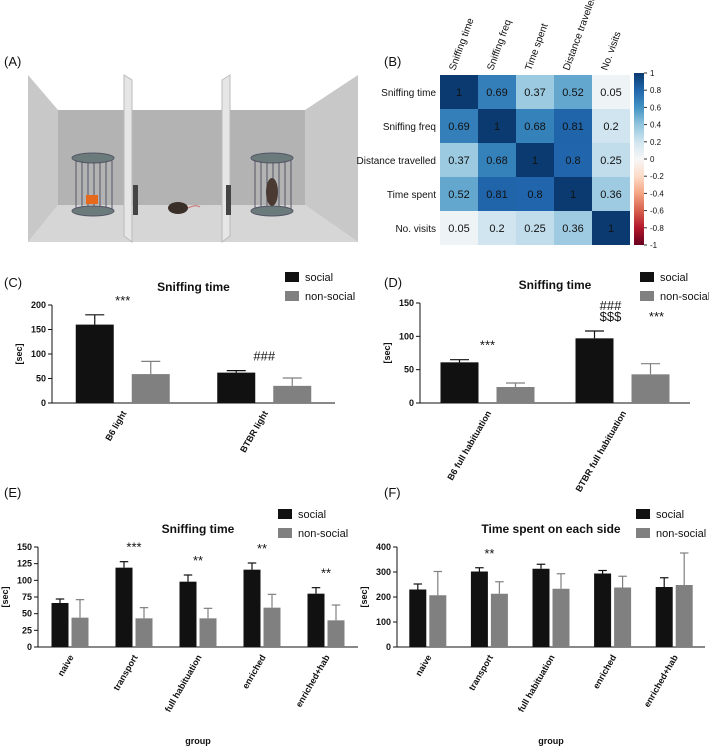  Describe the element at coordinates (254, 431) in the screenshot. I see `x-tick-label: BTBR light` at that location.